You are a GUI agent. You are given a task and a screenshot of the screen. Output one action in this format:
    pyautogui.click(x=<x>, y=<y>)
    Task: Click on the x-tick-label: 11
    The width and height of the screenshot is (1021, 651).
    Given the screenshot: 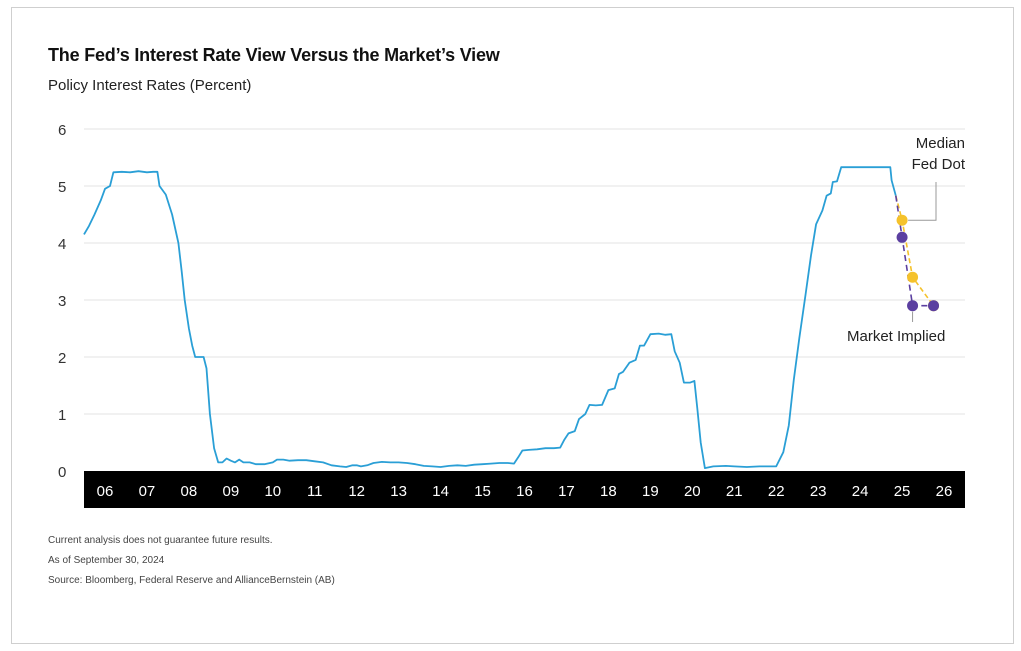 What is the action you would take?
    pyautogui.click(x=315, y=491)
    